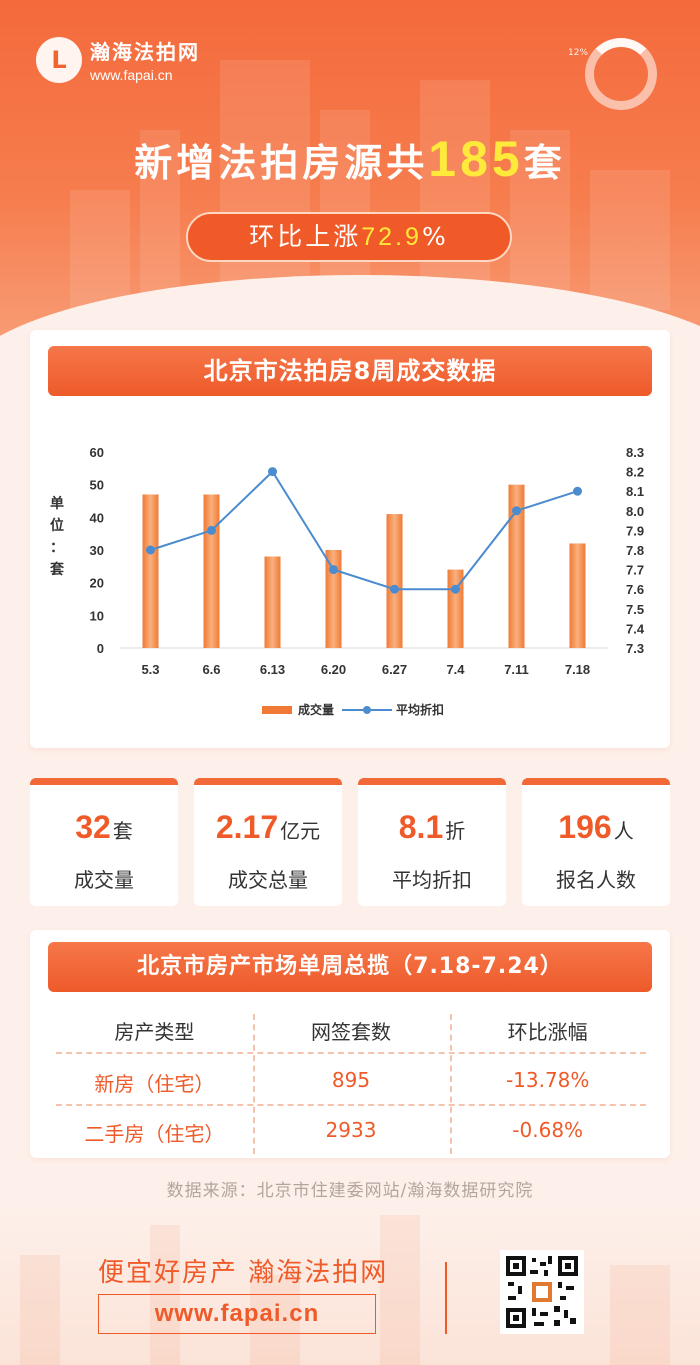 Image resolution: width=700 pixels, height=1365 pixels. I want to click on stat-value: 2.17, so click(247, 827).